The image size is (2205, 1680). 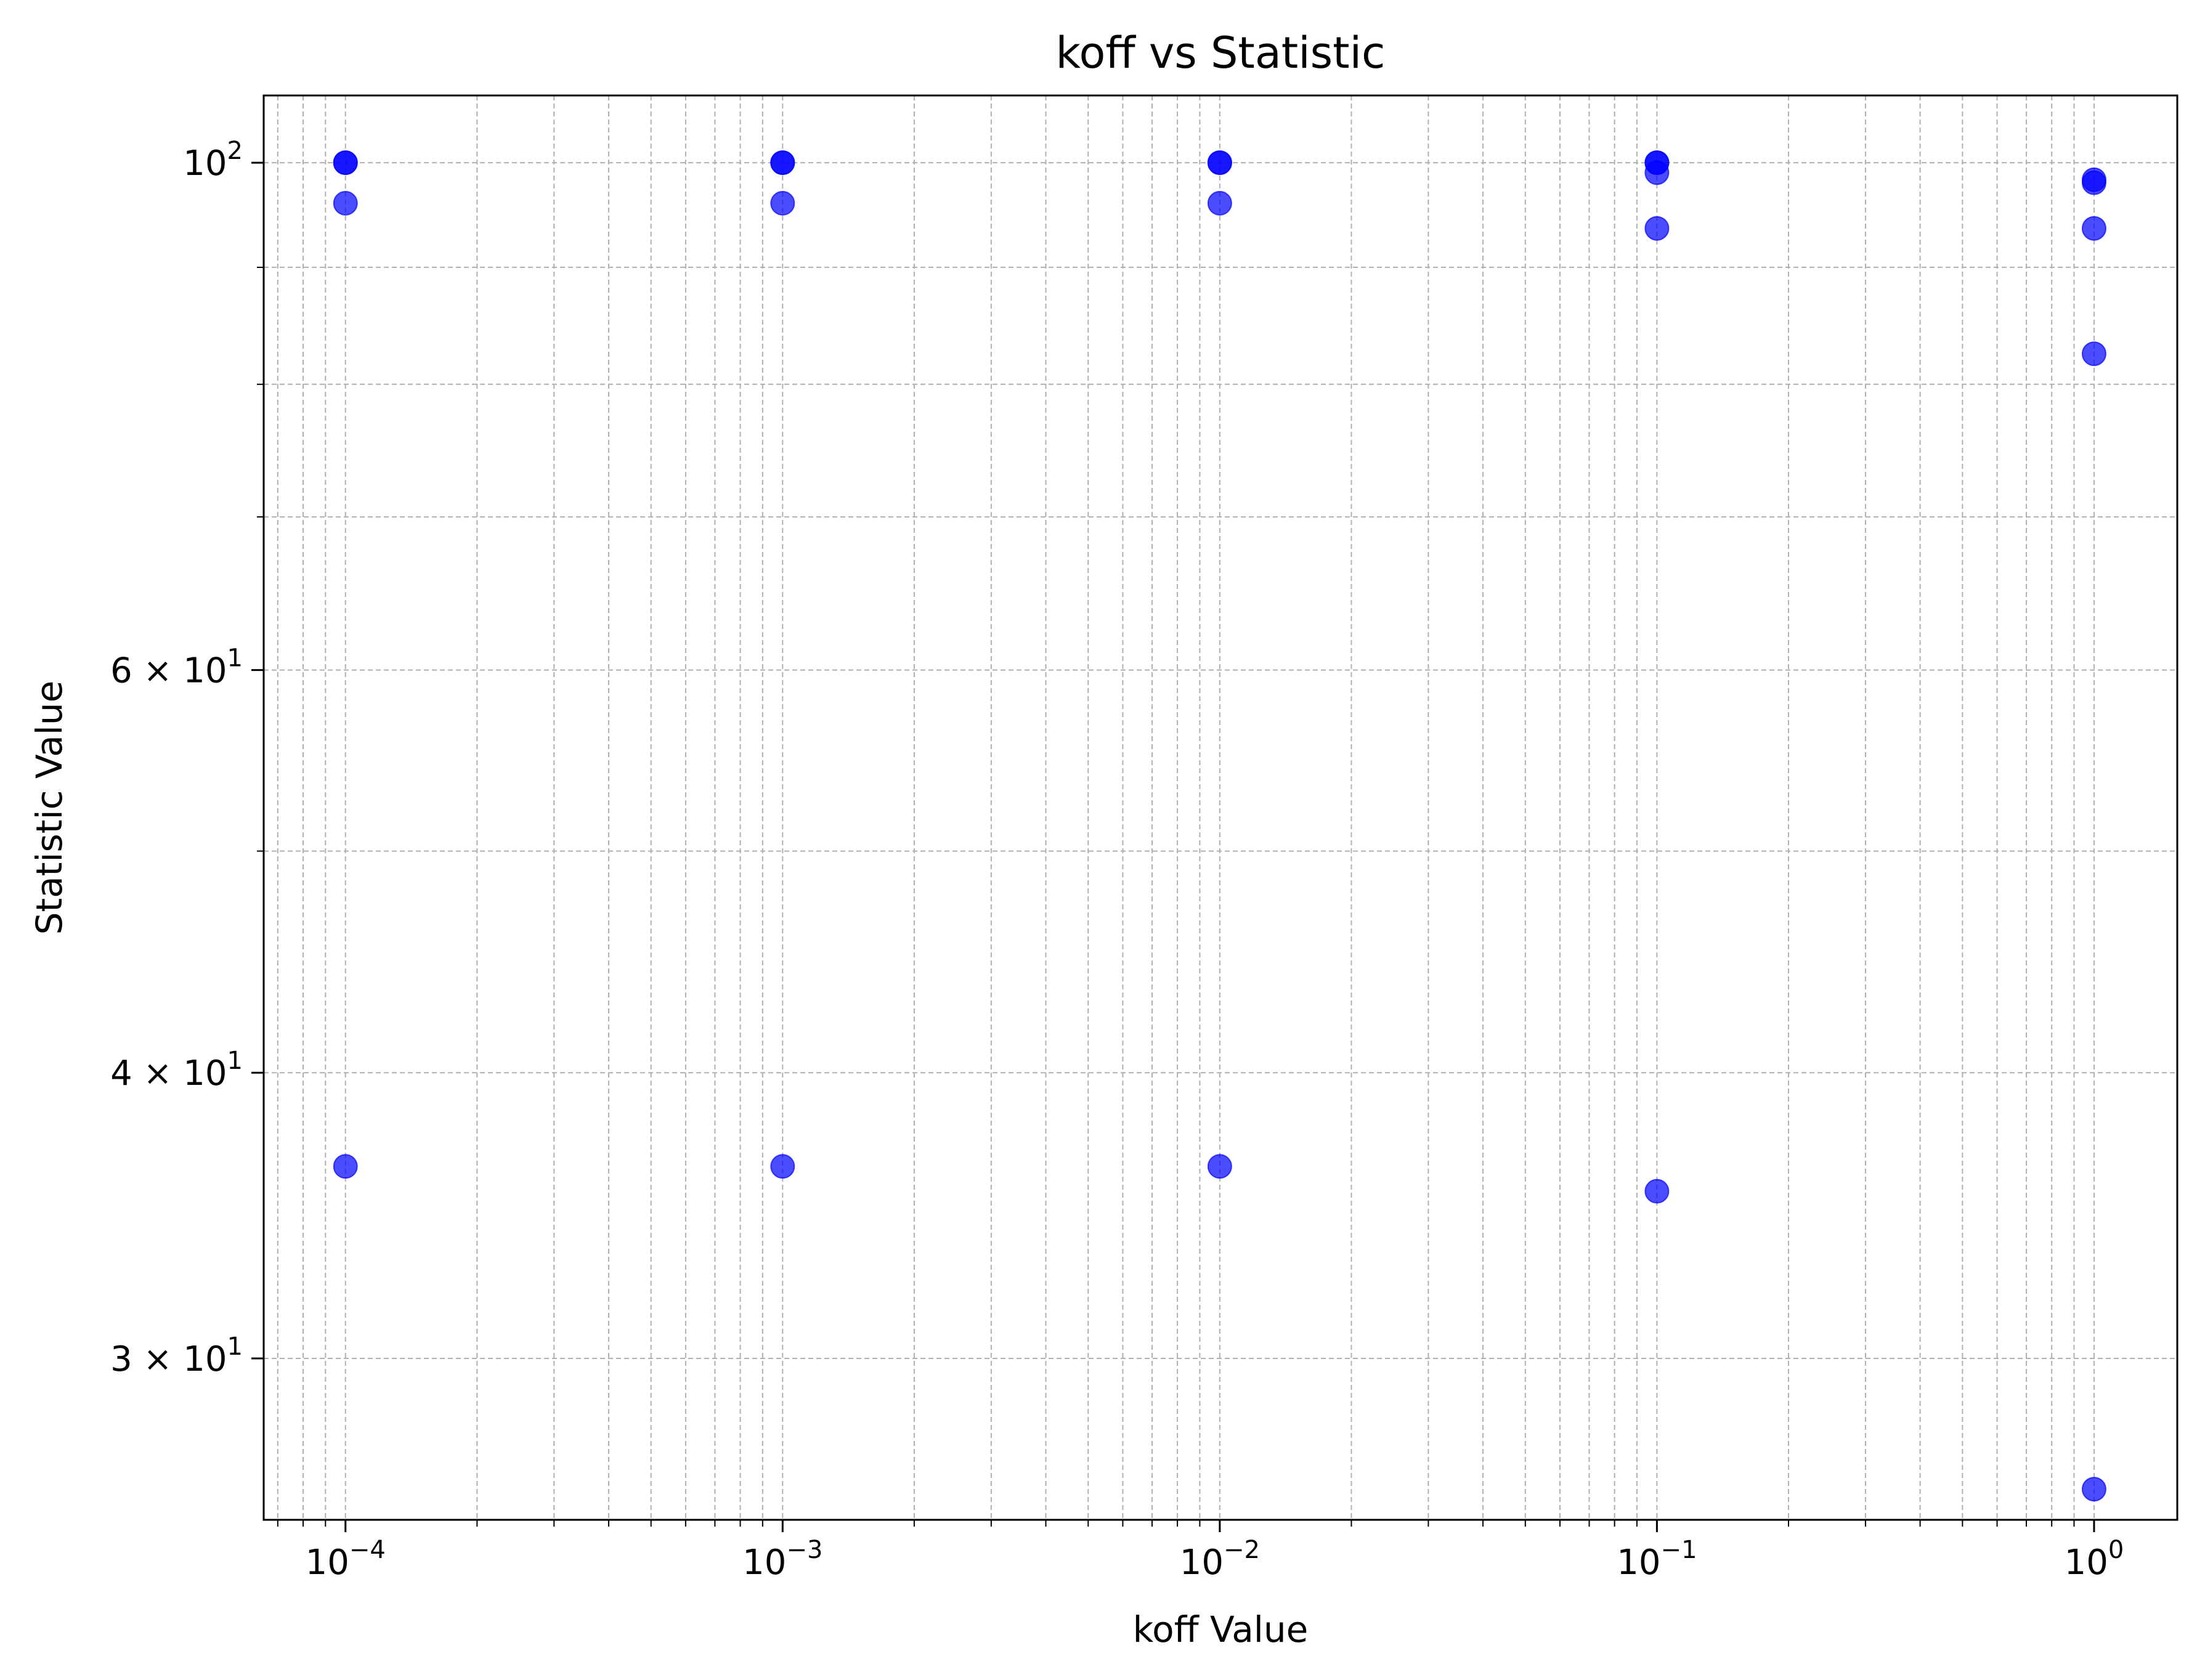 I want to click on x-tick-exponent: −2, so click(x=1242, y=1550).